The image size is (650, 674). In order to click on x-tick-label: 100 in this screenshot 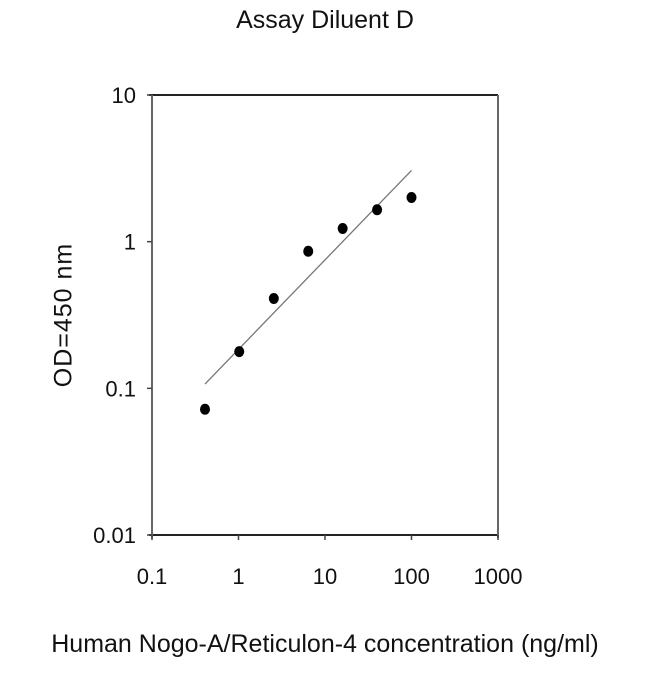, I will do `click(411, 576)`.